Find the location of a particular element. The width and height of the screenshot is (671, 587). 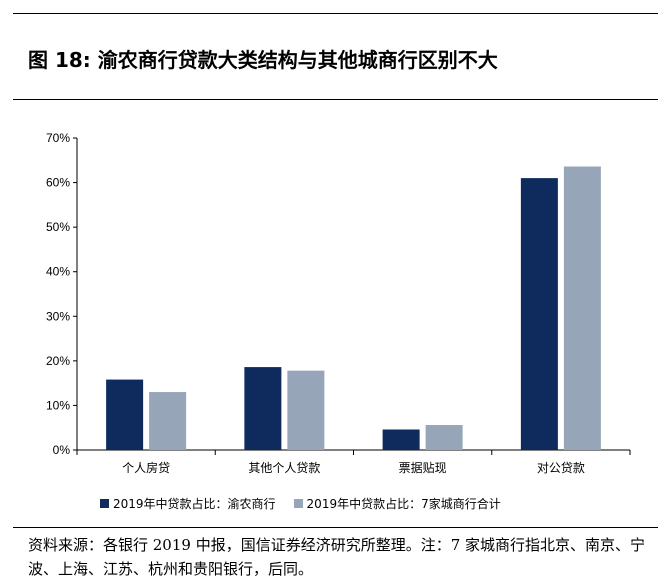

y-tick-label: 40% is located at coordinates (58, 272).